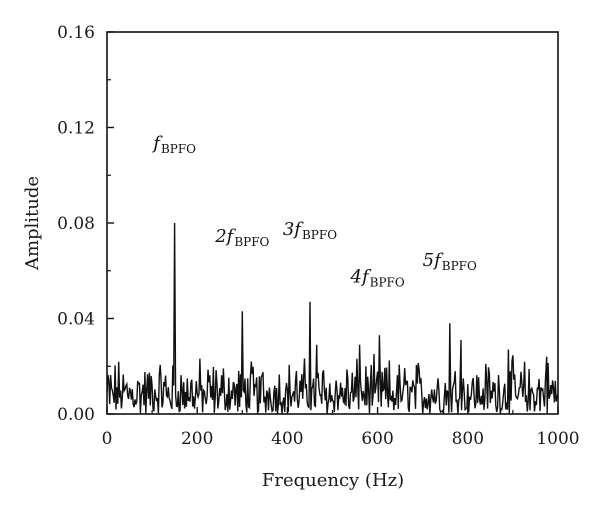 The image size is (600, 512). What do you see at coordinates (32, 223) in the screenshot?
I see `y-axis-title: Amplitude` at bounding box center [32, 223].